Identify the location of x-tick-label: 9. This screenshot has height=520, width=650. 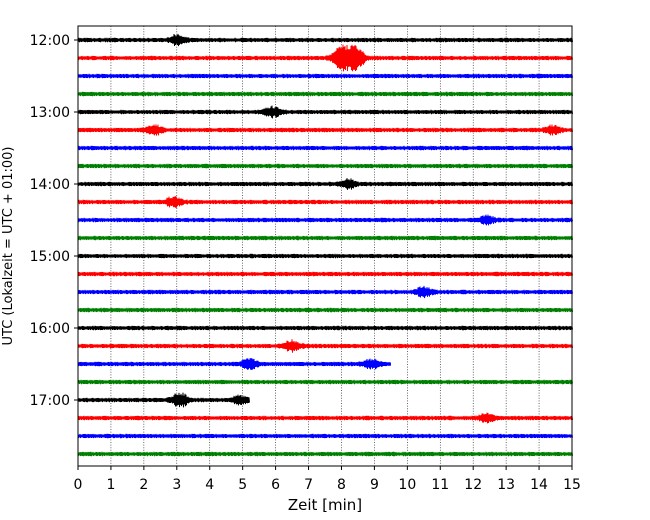
(374, 485).